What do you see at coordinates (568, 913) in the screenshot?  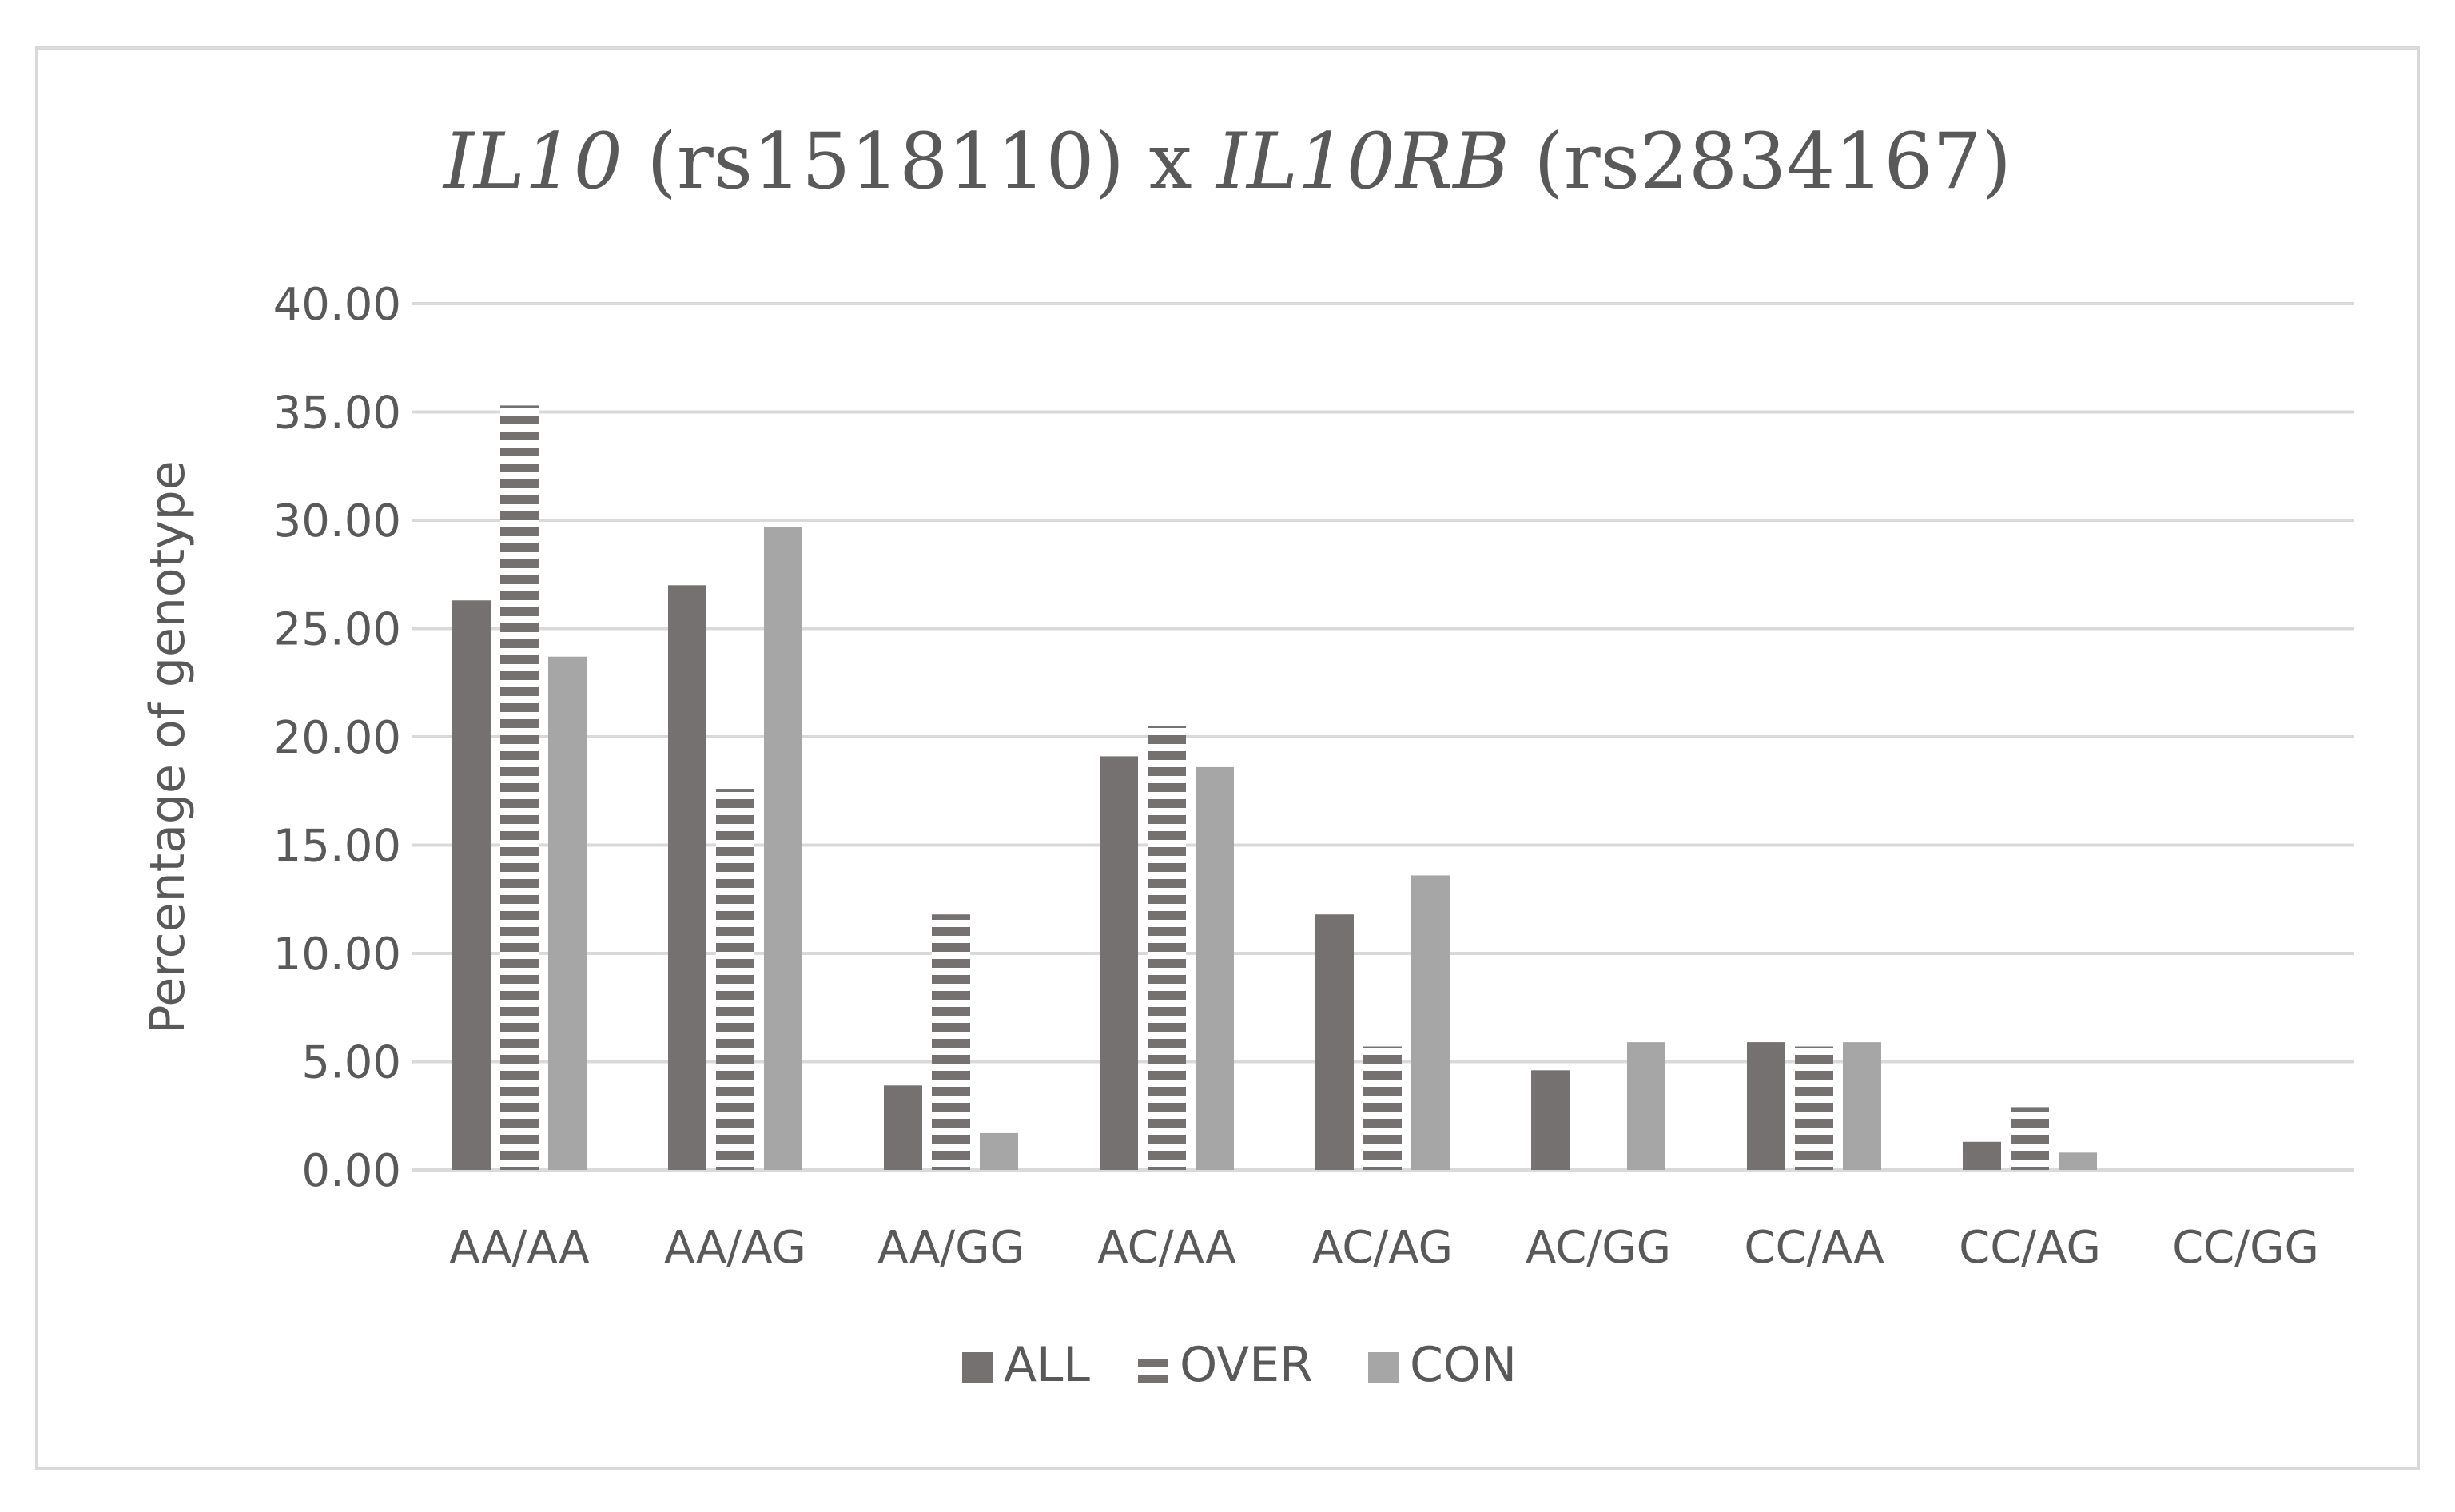 I see `bar-con-aa-aa` at bounding box center [568, 913].